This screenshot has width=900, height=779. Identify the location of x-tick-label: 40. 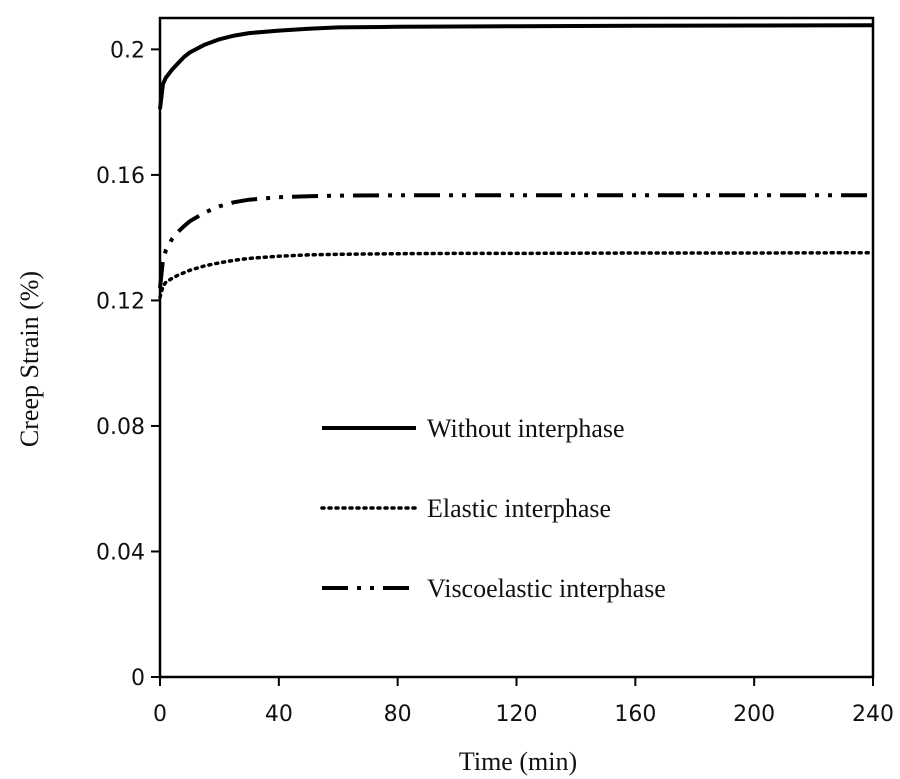
(279, 714).